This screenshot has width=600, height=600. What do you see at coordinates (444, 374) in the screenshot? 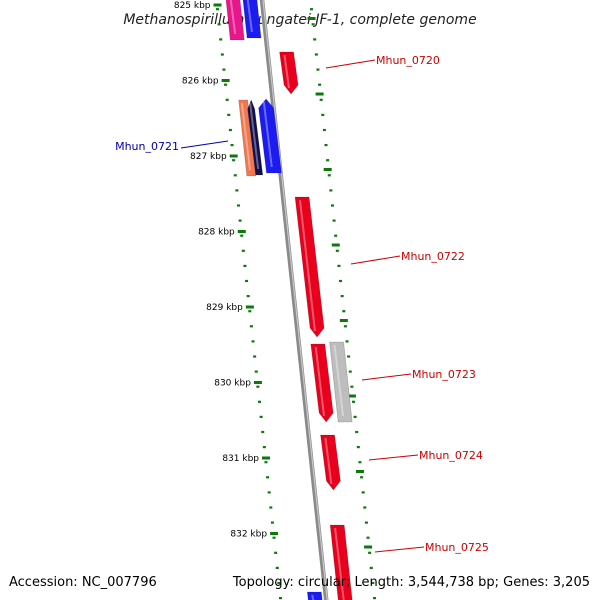
I see `gene-label: Mhun_0723` at bounding box center [444, 374].